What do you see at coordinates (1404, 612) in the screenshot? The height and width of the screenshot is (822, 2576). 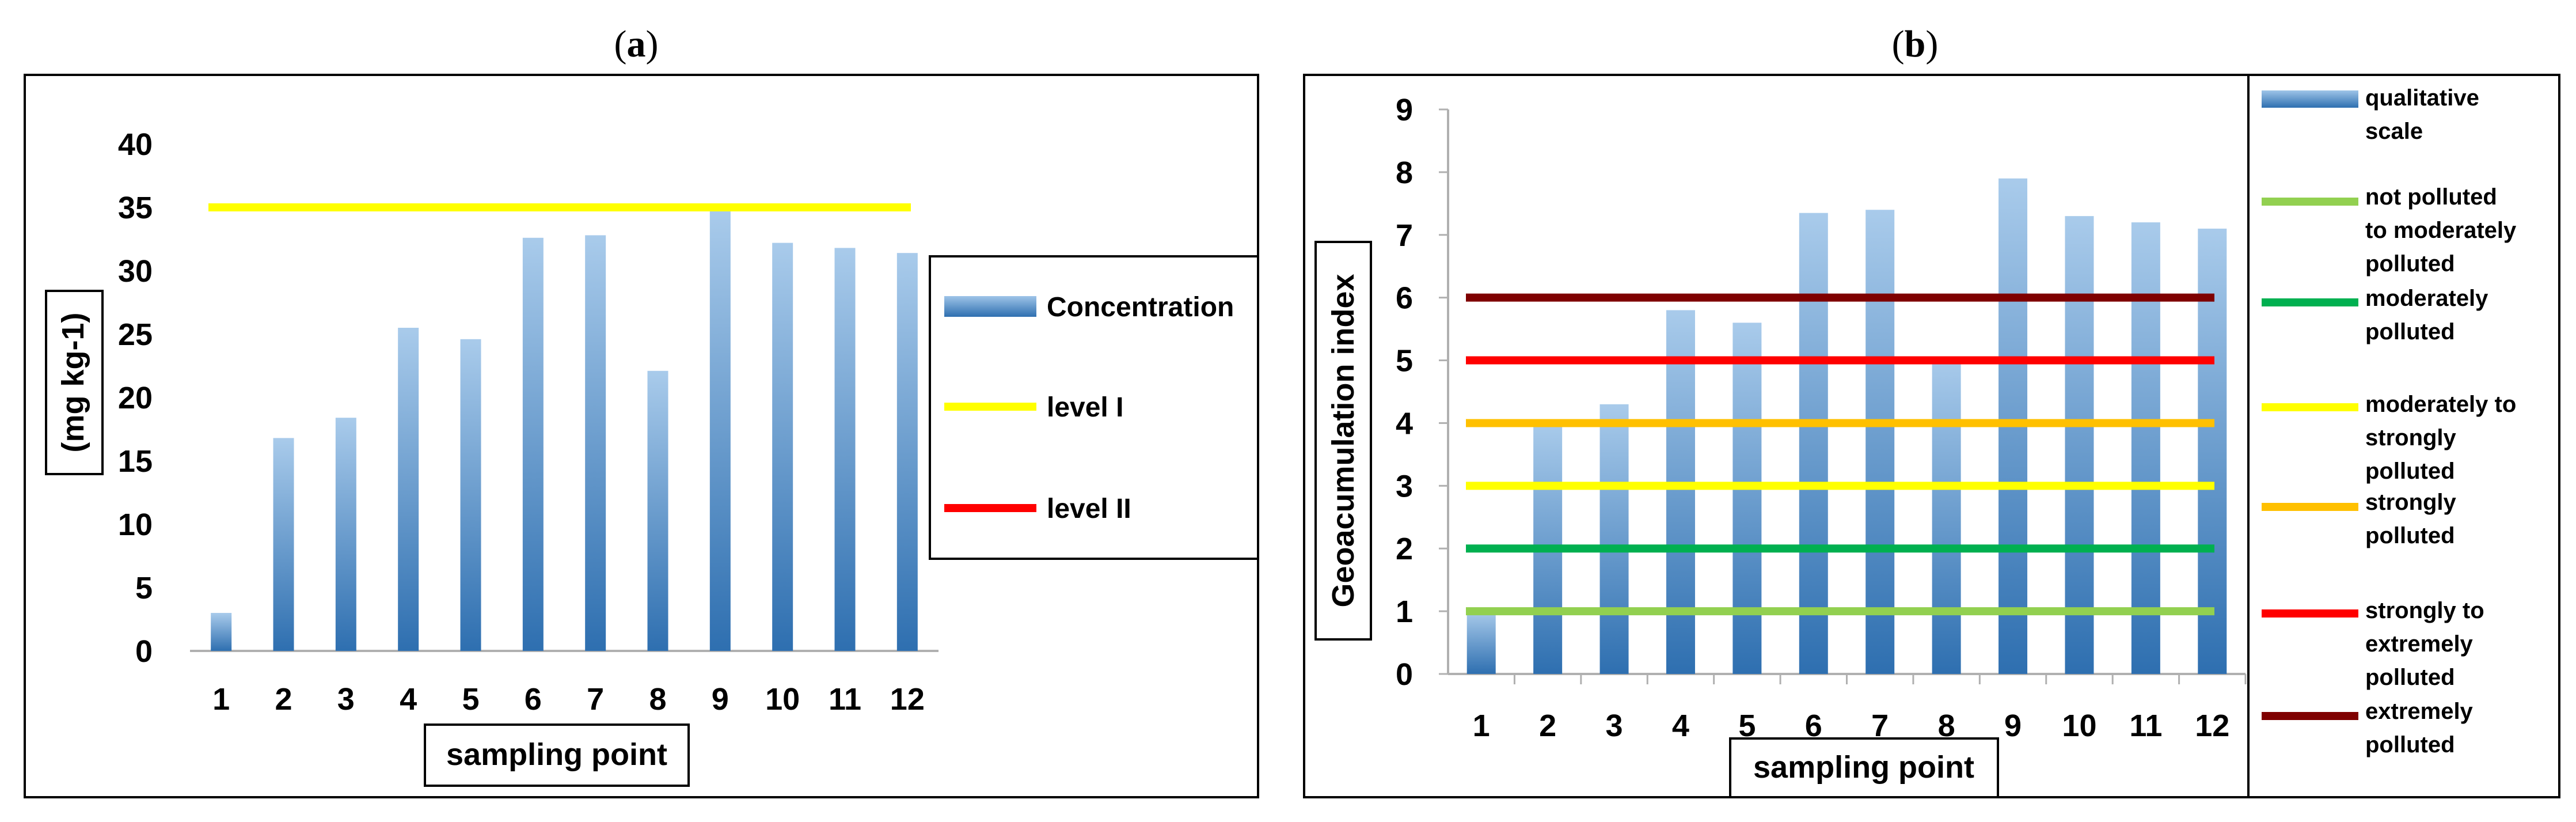 I see `b-y-tick-label: 1` at bounding box center [1404, 612].